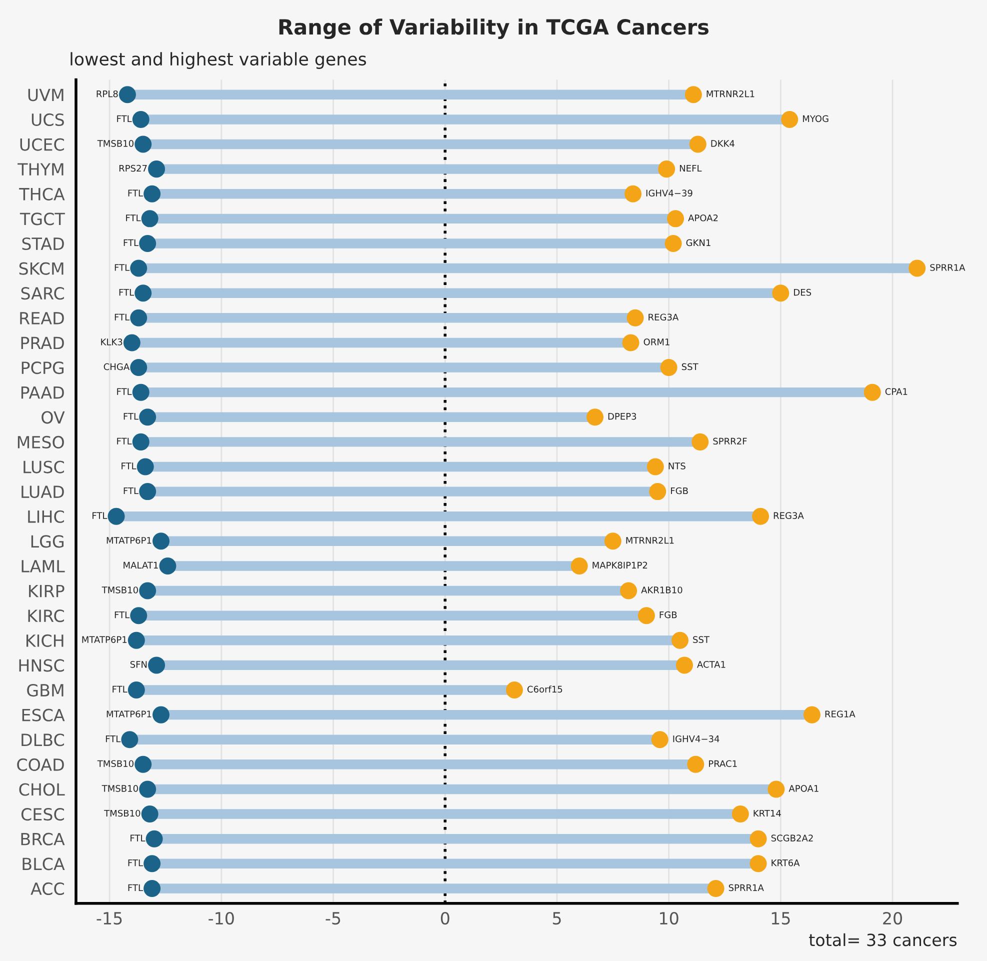 The width and height of the screenshot is (987, 961). What do you see at coordinates (133, 168) in the screenshot?
I see `data-label: RPS27` at bounding box center [133, 168].